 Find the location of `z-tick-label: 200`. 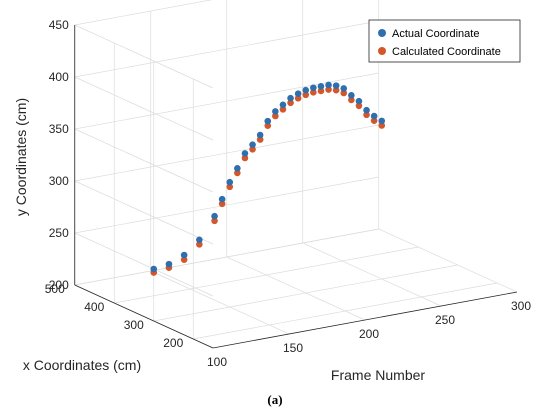

z-tick-label: 200 is located at coordinates (59, 285).